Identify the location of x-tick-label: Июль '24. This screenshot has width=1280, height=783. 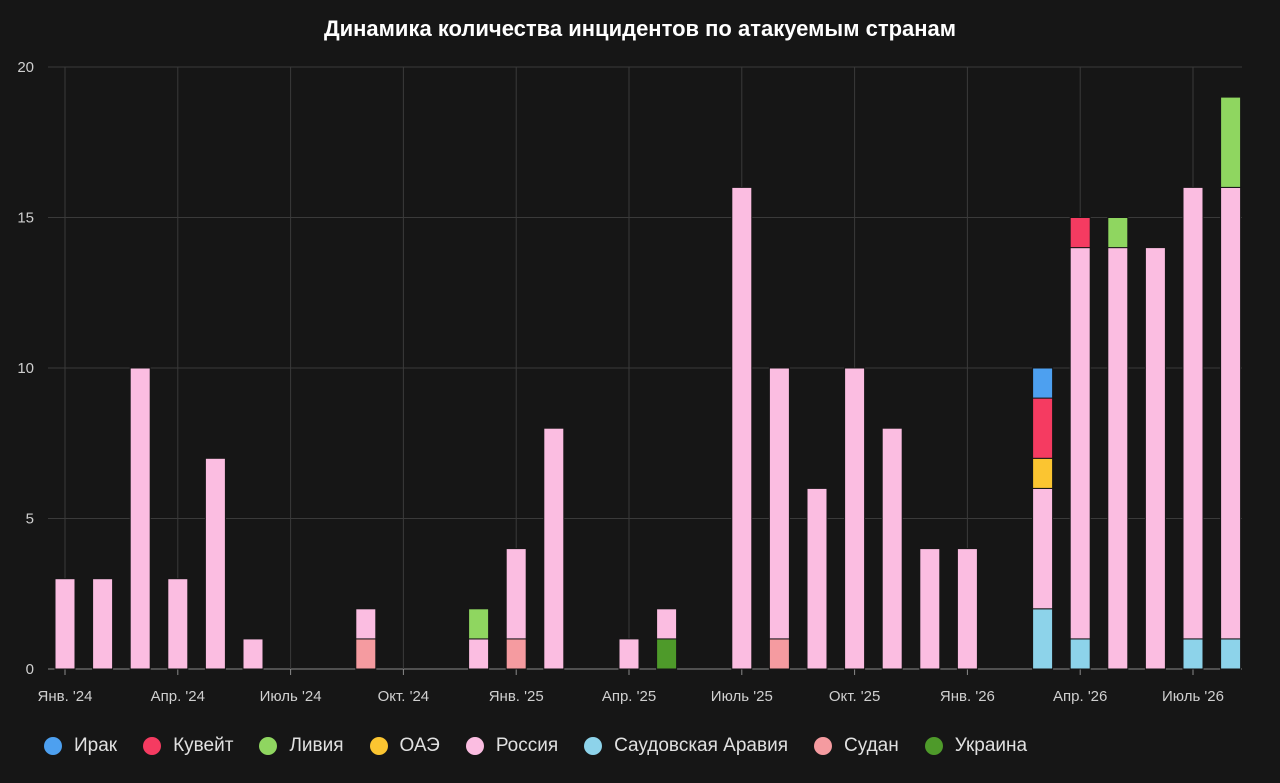
(291, 696).